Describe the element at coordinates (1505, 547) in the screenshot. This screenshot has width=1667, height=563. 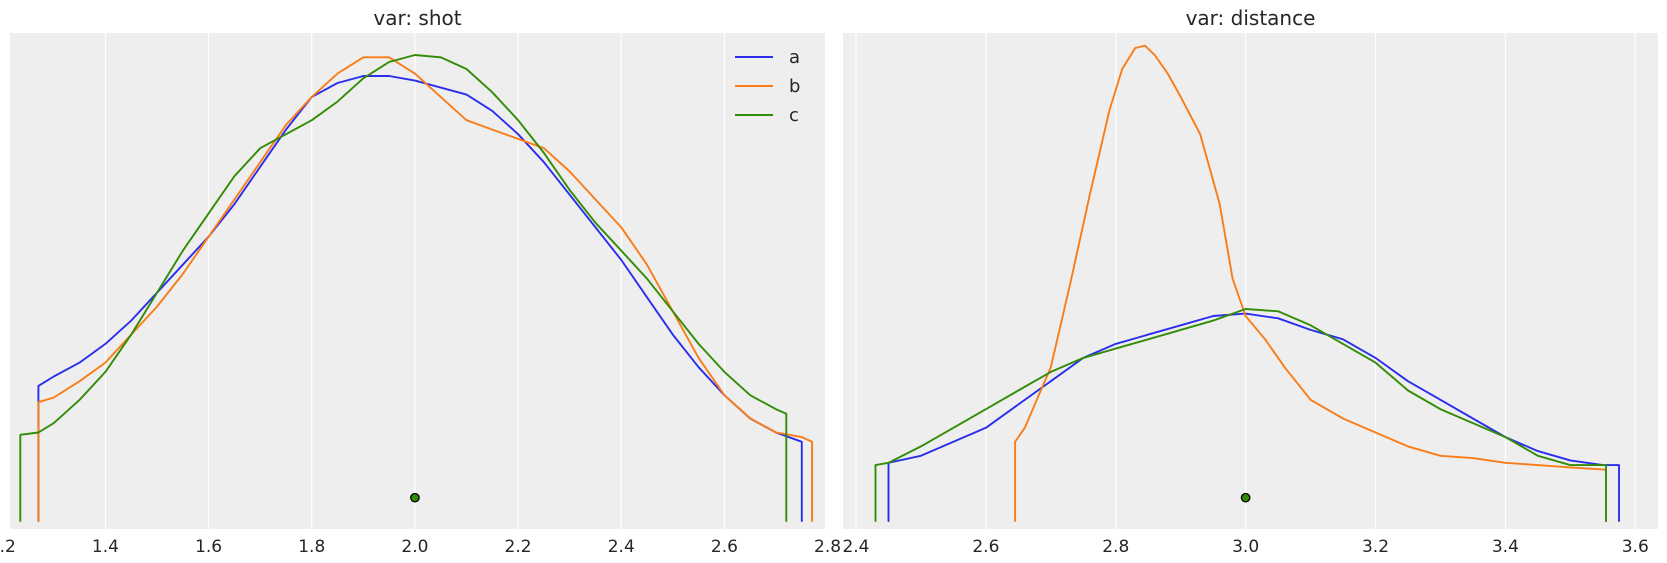
I see `x-tick-label: 3.4` at that location.